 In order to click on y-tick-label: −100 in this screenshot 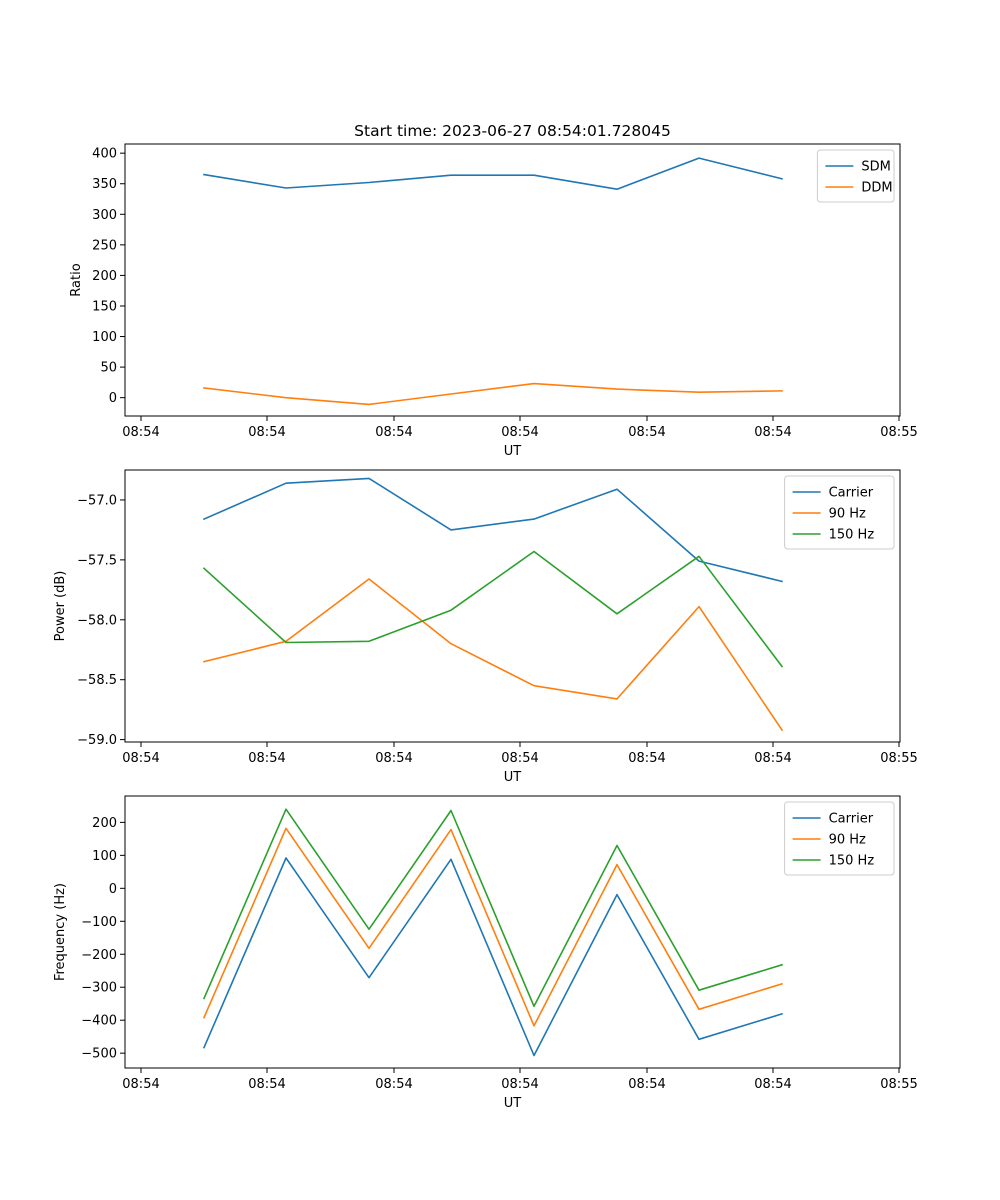, I will do `click(99, 922)`.